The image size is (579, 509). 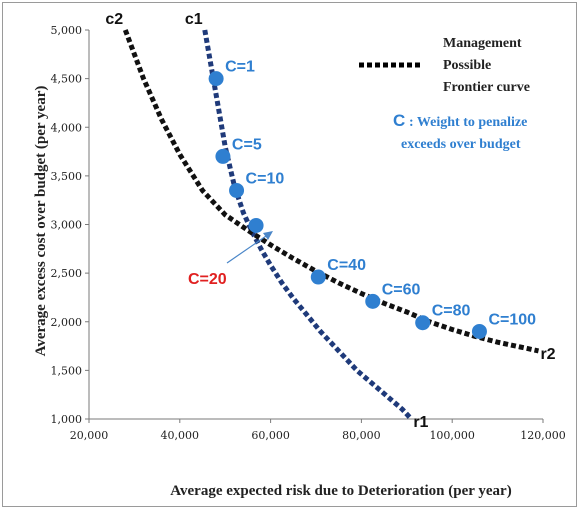 What do you see at coordinates (452, 435) in the screenshot?
I see `x-tick-label: 100,000` at bounding box center [452, 435].